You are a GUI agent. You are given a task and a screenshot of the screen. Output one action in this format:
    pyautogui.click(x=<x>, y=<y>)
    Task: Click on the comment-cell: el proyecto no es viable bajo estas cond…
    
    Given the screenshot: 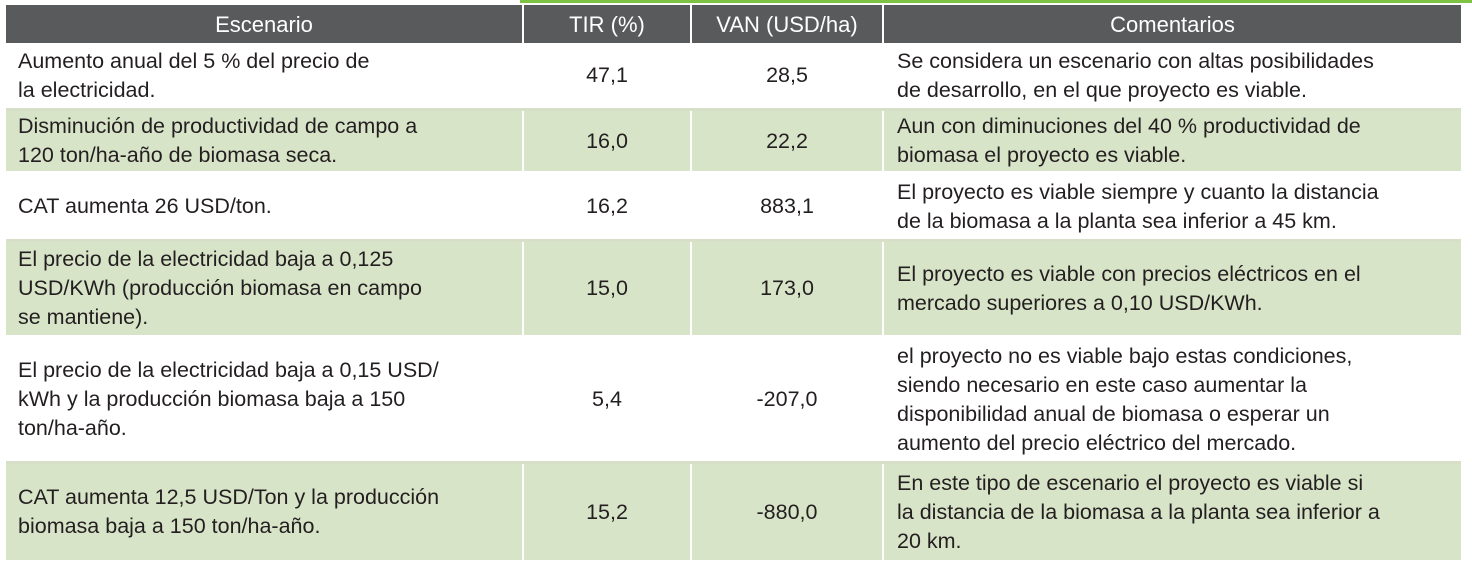 What is the action you would take?
    pyautogui.click(x=1172, y=400)
    